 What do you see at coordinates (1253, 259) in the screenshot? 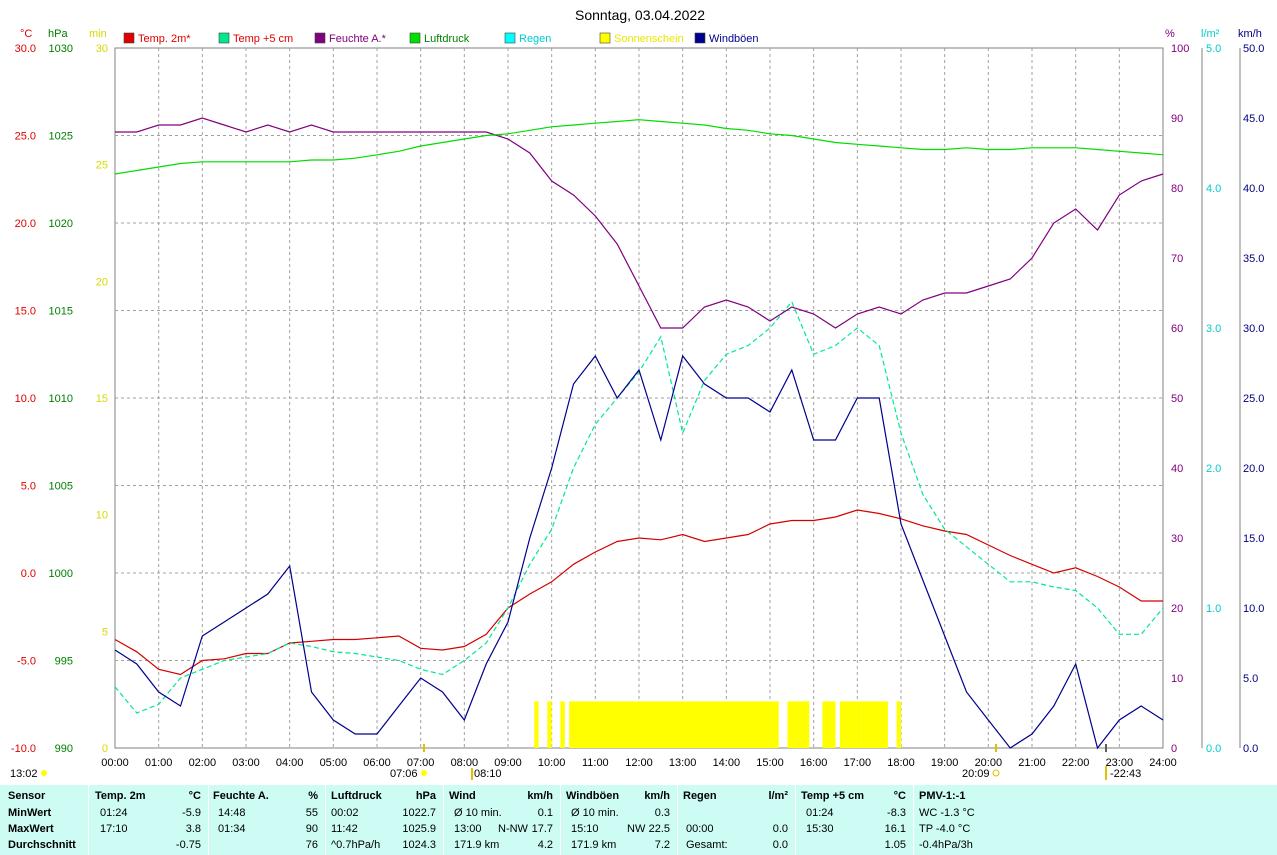
I see `wind-tick-label: 35.0` at bounding box center [1253, 259].